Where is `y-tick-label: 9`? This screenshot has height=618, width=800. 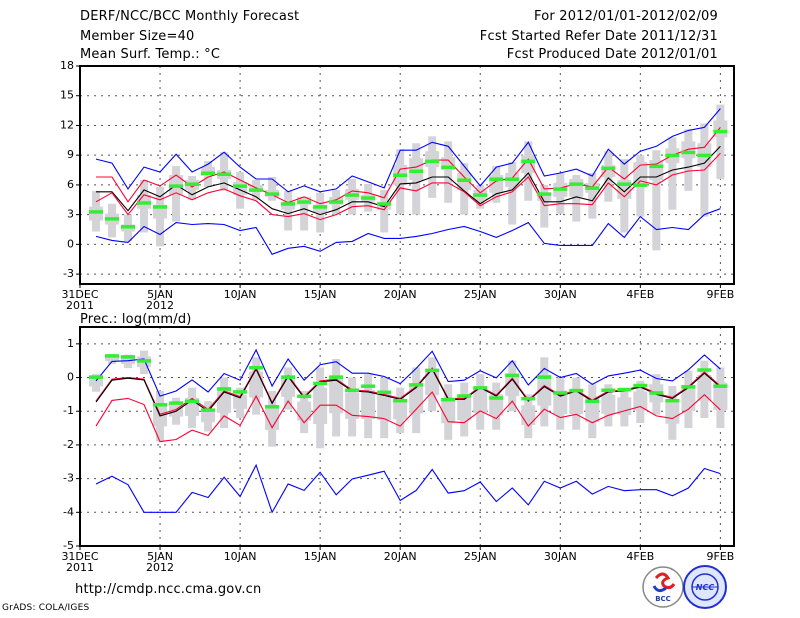 y-tick-label: 9 is located at coordinates (70, 154).